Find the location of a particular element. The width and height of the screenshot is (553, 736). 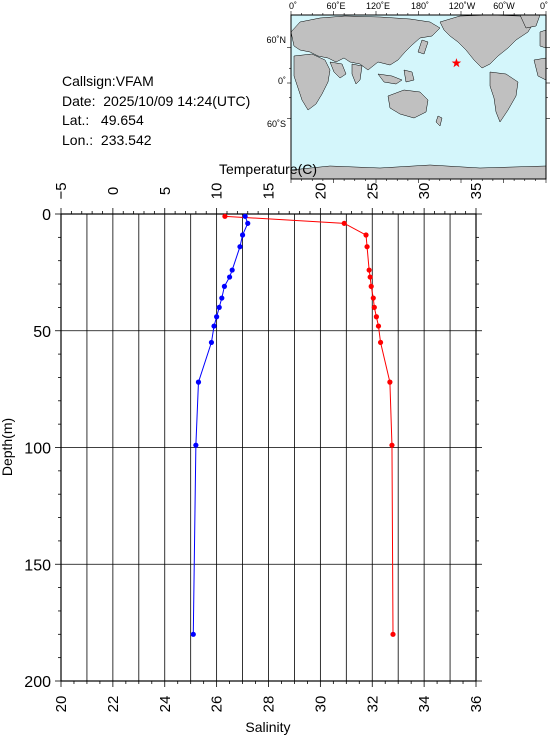

latitude-text: Lat.: 49.654 is located at coordinates (103, 120).